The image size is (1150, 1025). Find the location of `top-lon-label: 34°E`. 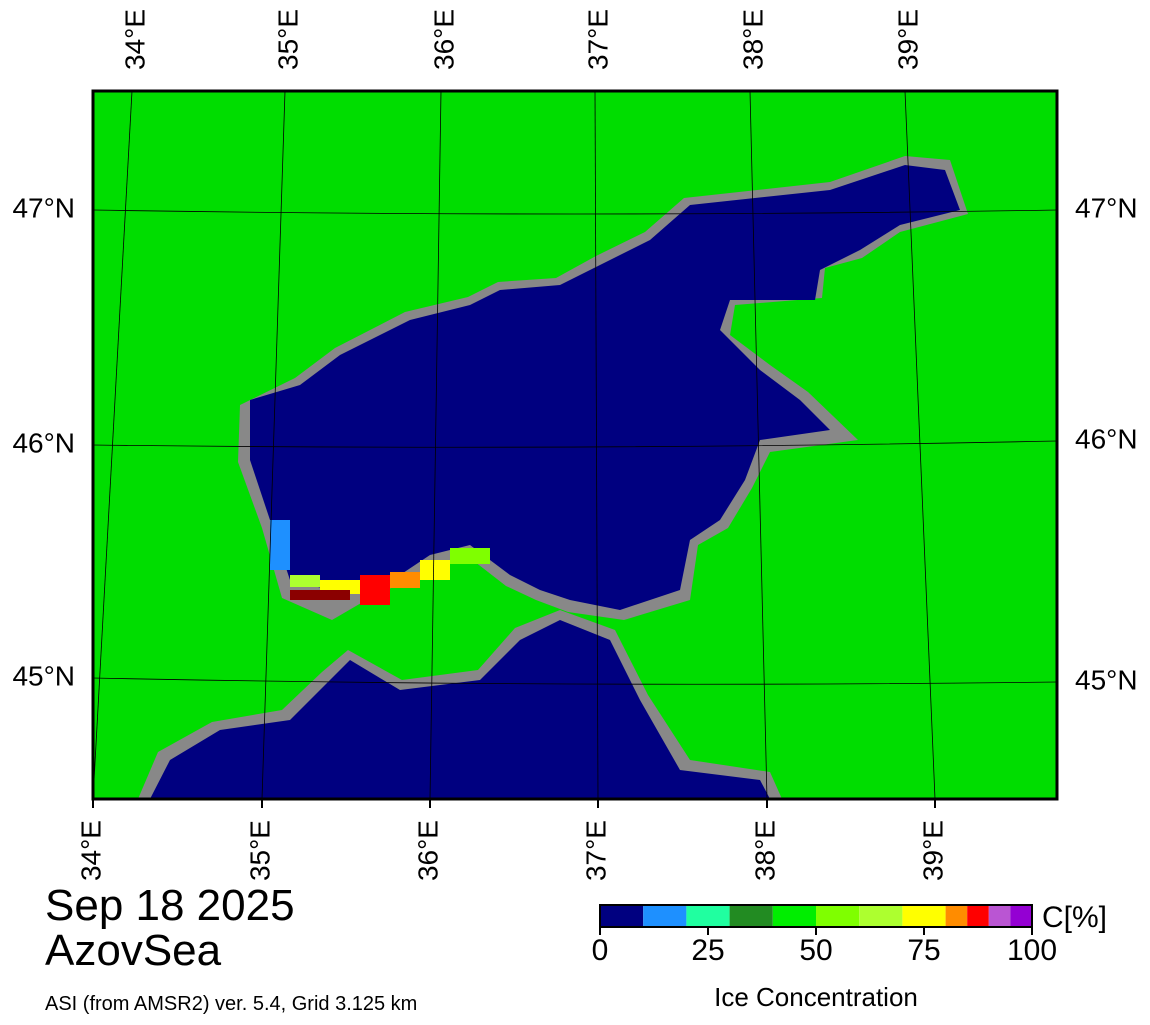

top-lon-label: 34°E is located at coordinates (134, 39).